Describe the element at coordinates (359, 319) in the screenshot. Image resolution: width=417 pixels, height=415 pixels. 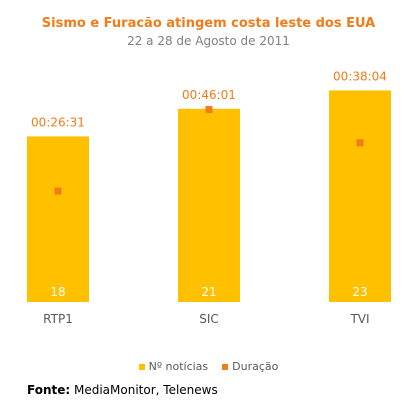
I see `category-label: TVI` at that location.